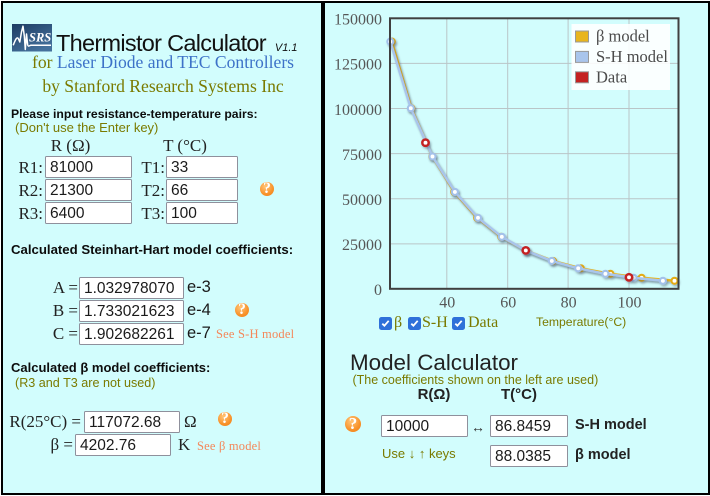  What do you see at coordinates (447, 302) in the screenshot?
I see `svg-text: 40` at bounding box center [447, 302].